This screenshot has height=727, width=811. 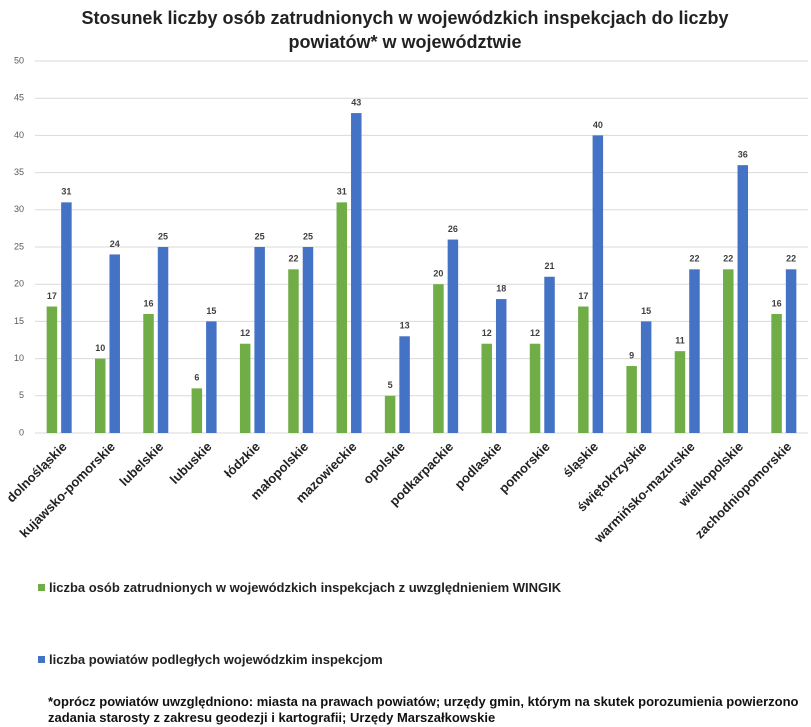 What do you see at coordinates (19, 172) in the screenshot?
I see `y-tick-label: 35` at bounding box center [19, 172].